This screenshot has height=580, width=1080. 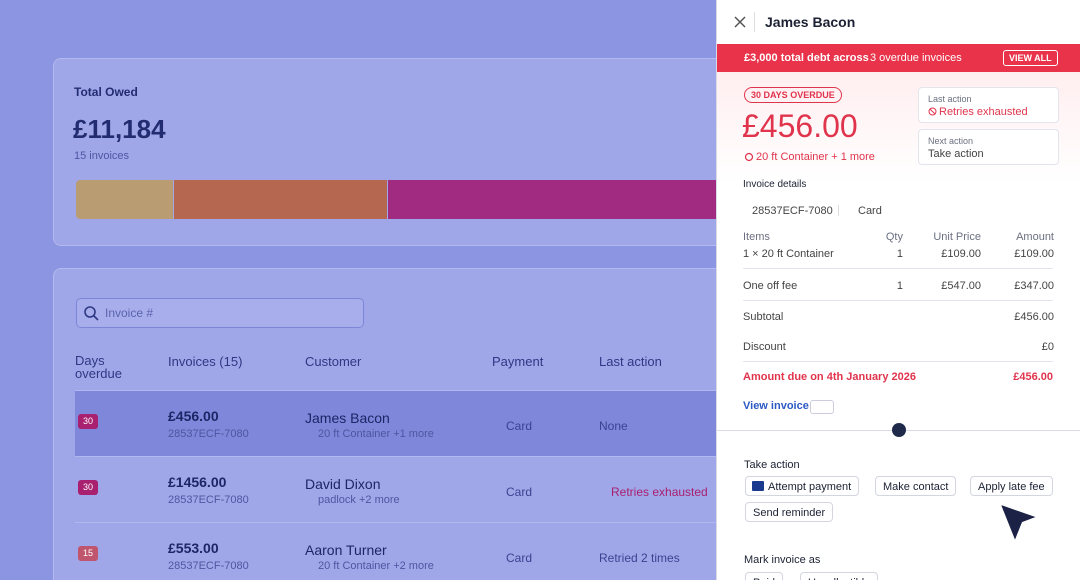 What do you see at coordinates (957, 237) in the screenshot?
I see `table-header: Unit Price` at bounding box center [957, 237].